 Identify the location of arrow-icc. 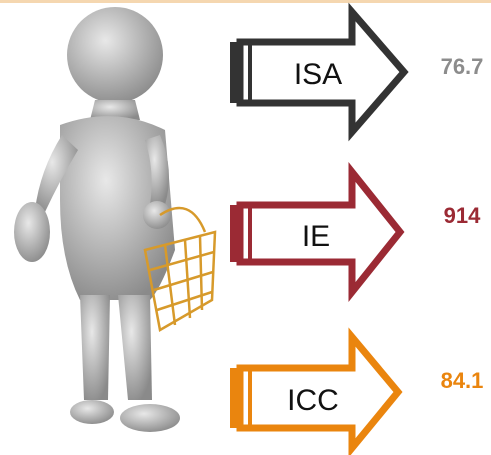
(316, 391).